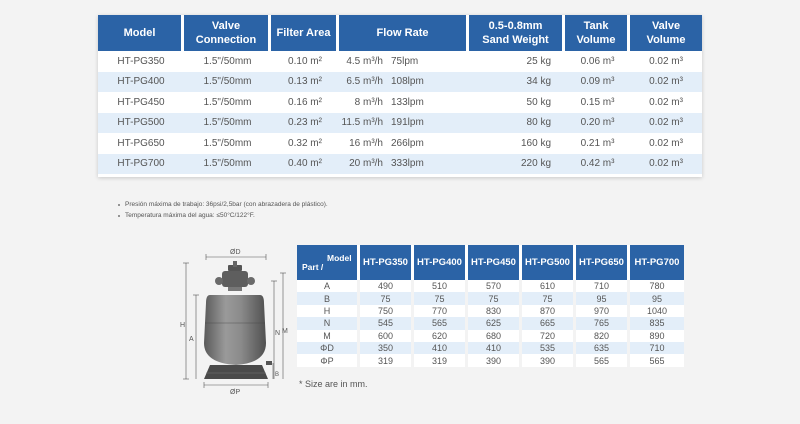  What do you see at coordinates (598, 33) in the screenshot?
I see `header-tank-volume: Tank Volume` at bounding box center [598, 33].